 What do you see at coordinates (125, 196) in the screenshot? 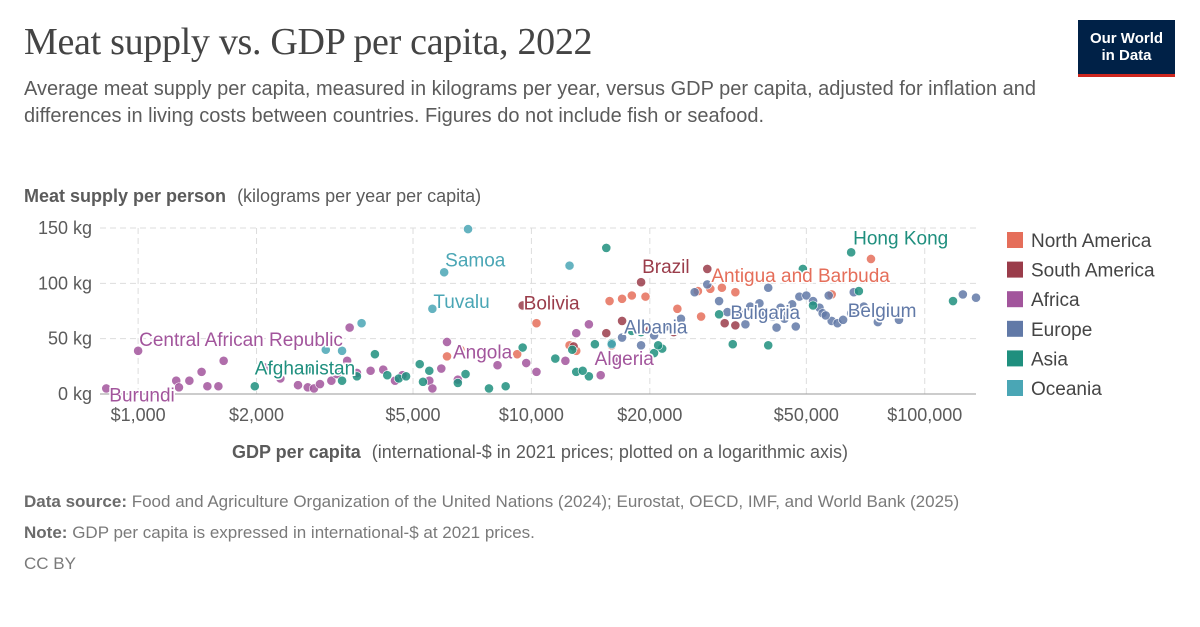
I see `y-axis-title-bold: Meat supply per person` at bounding box center [125, 196].